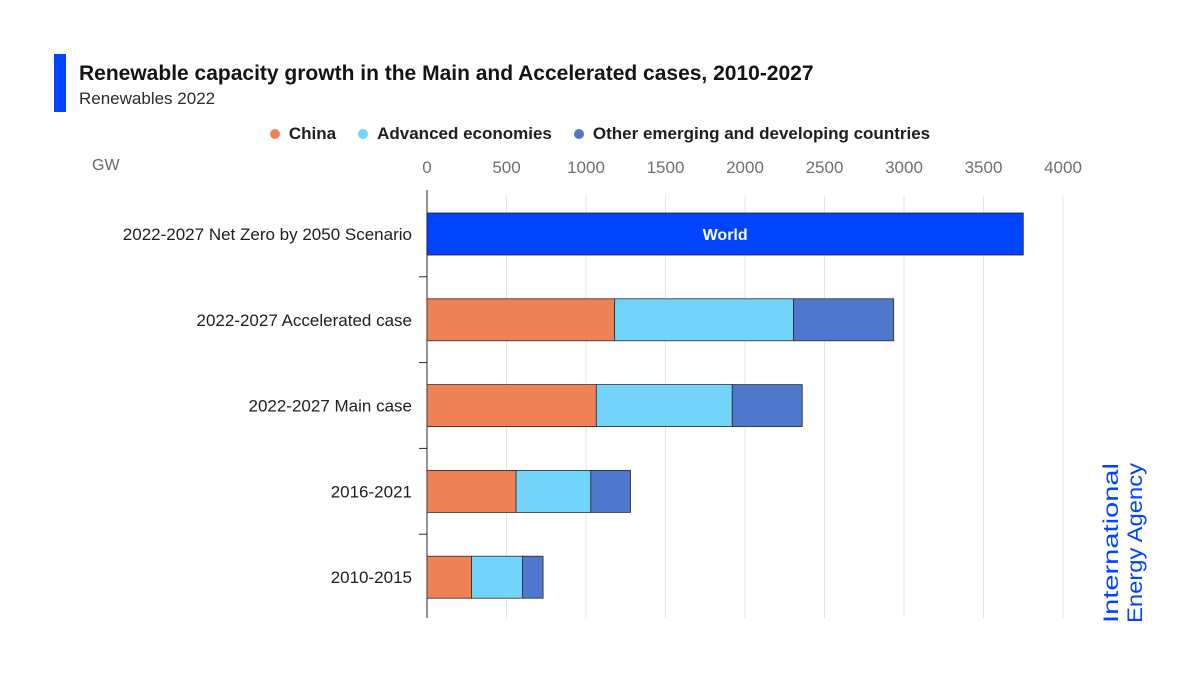  What do you see at coordinates (1135, 542) in the screenshot?
I see `svg-text: Energy Agency` at bounding box center [1135, 542].